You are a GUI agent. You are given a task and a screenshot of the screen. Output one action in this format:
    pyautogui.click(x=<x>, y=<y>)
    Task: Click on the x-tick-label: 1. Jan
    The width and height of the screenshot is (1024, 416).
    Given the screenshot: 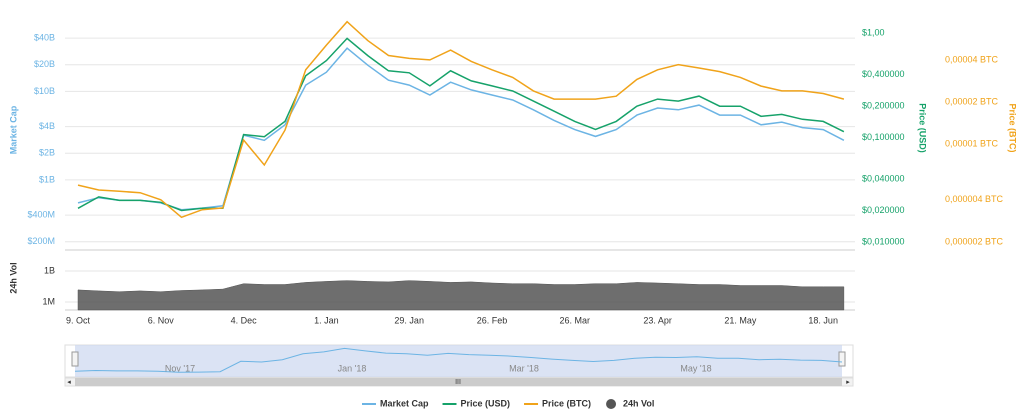 What is the action you would take?
    pyautogui.click(x=326, y=320)
    